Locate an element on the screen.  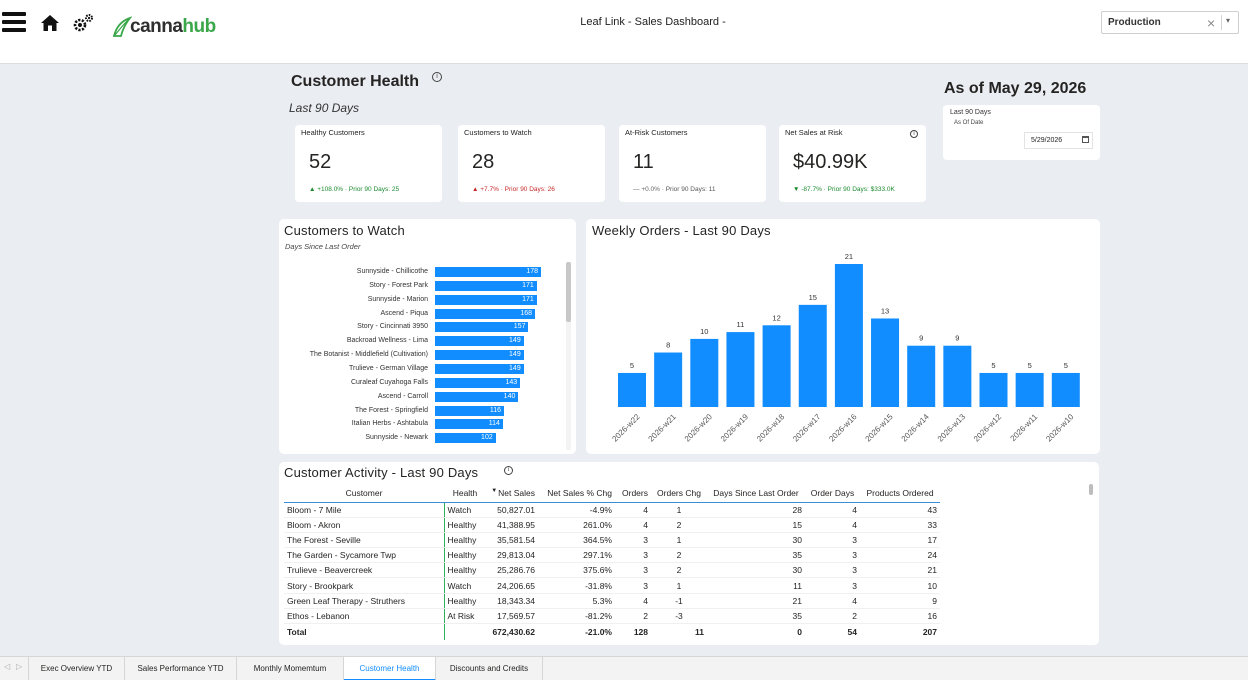
tab-customer-health: Customer Health is located at coordinates (390, 668).